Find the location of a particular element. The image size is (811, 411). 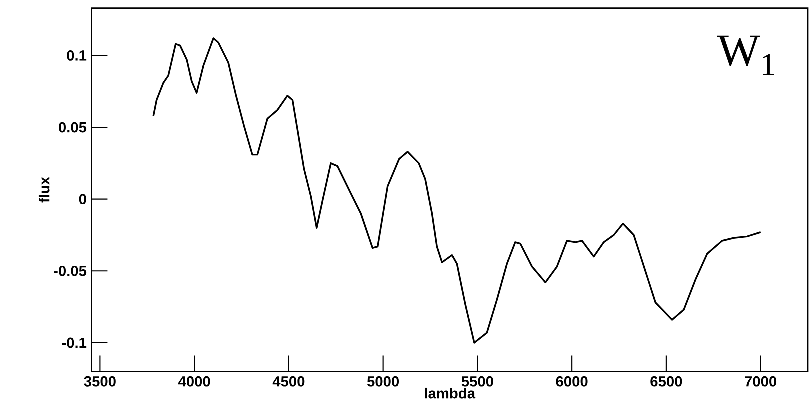

x-tick-label: 5500 is located at coordinates (478, 381).